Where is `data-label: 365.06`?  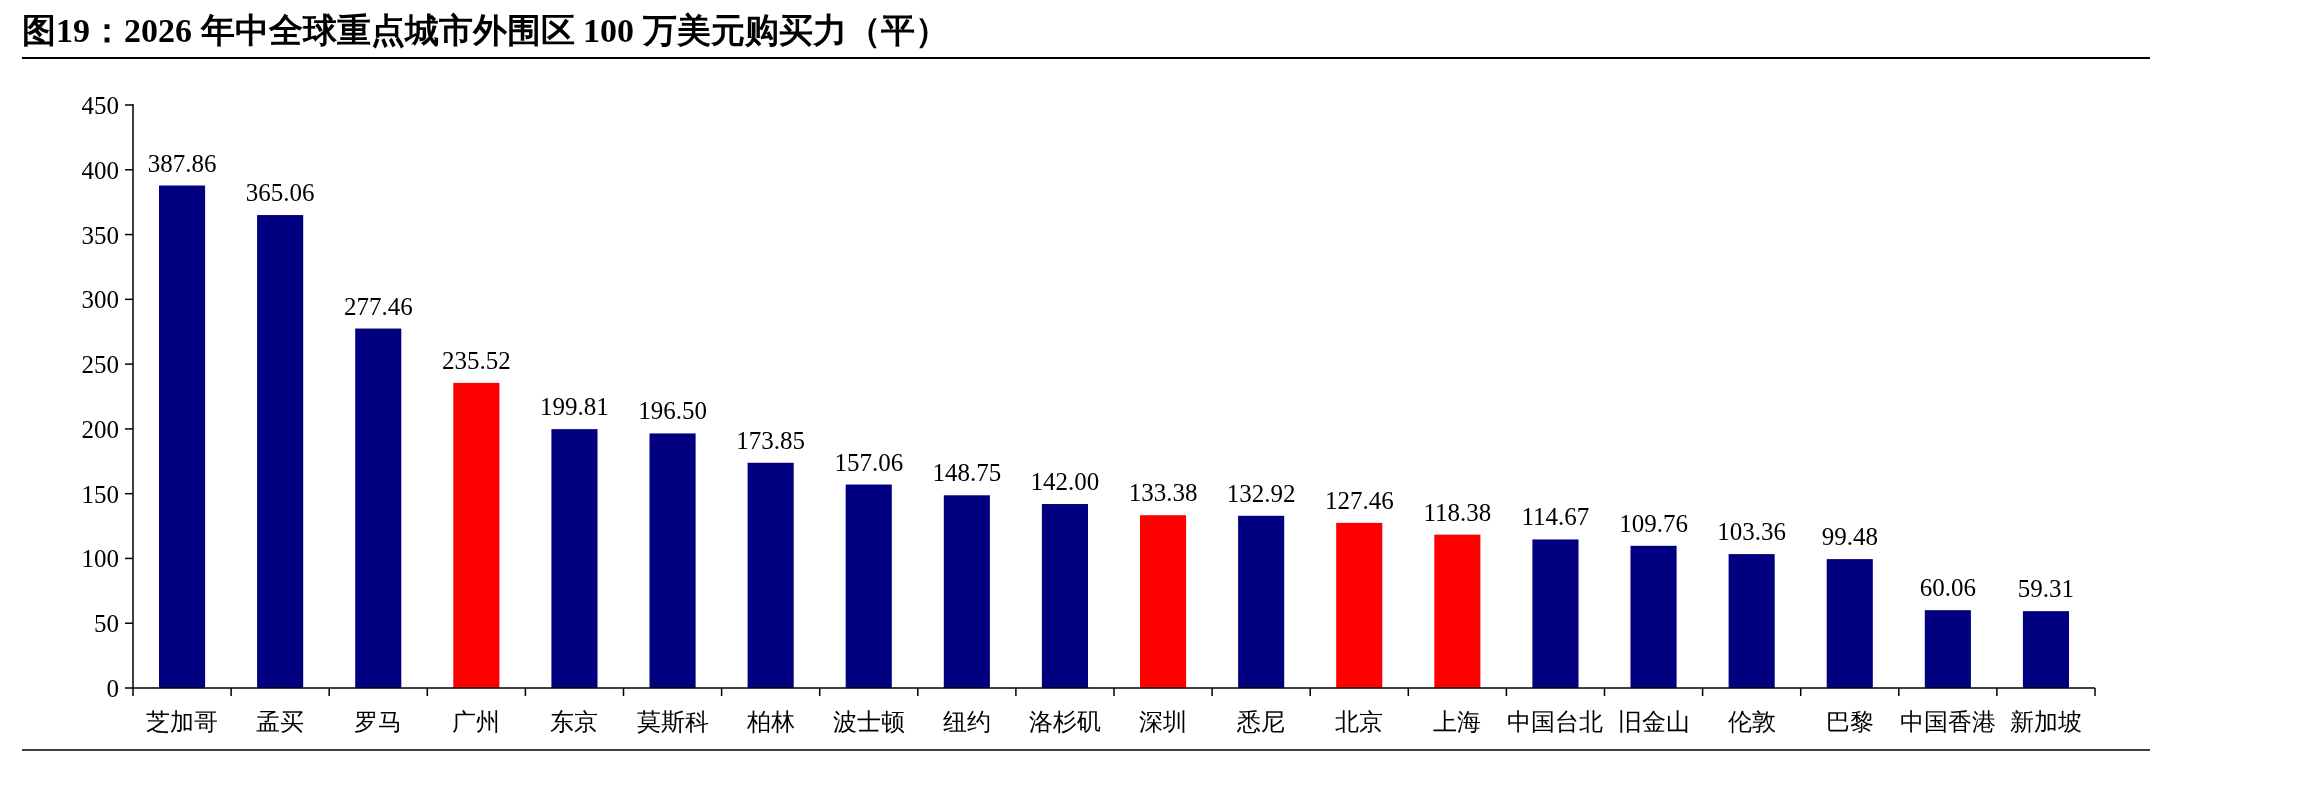 data-label: 365.06 is located at coordinates (280, 193).